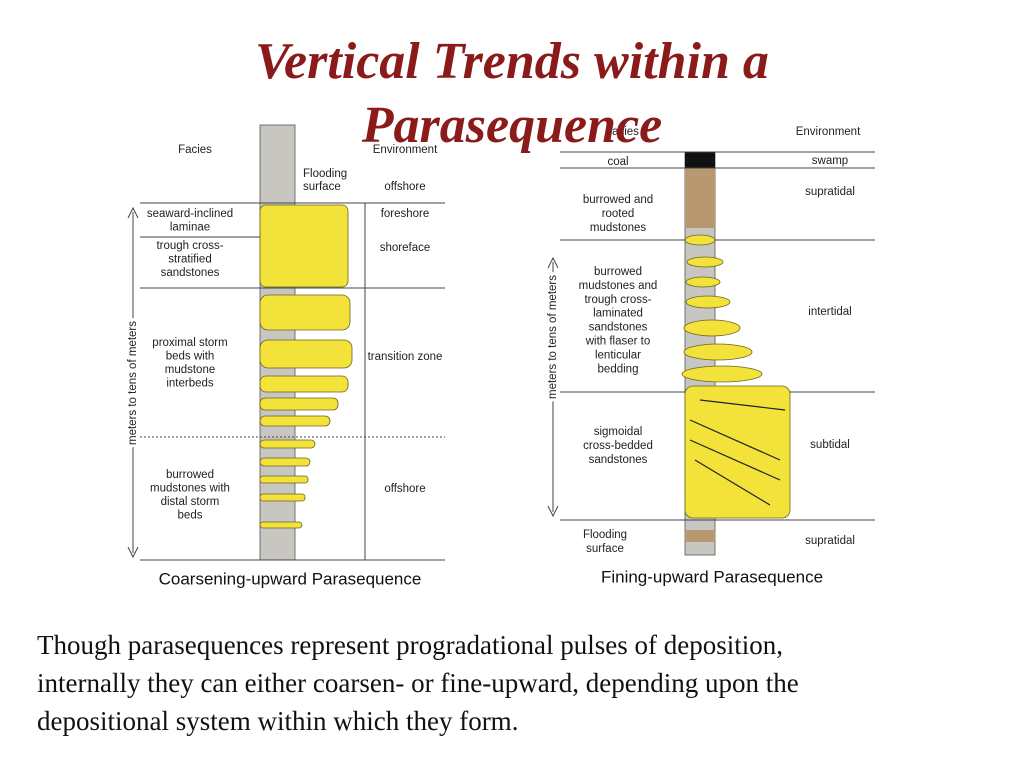 This screenshot has width=1024, height=768. I want to click on facies-label: with flaser to, so click(618, 342).